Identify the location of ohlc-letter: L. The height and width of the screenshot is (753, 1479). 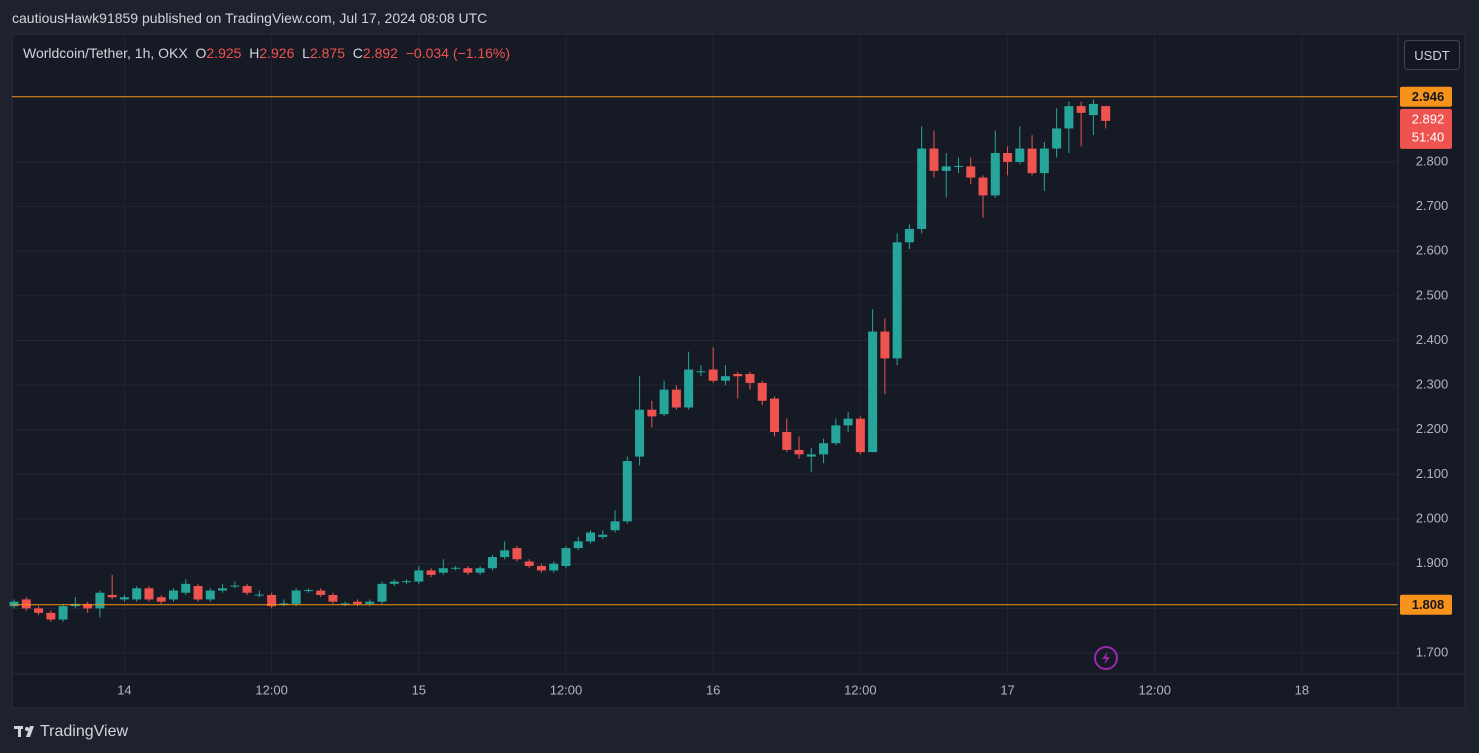
(306, 53).